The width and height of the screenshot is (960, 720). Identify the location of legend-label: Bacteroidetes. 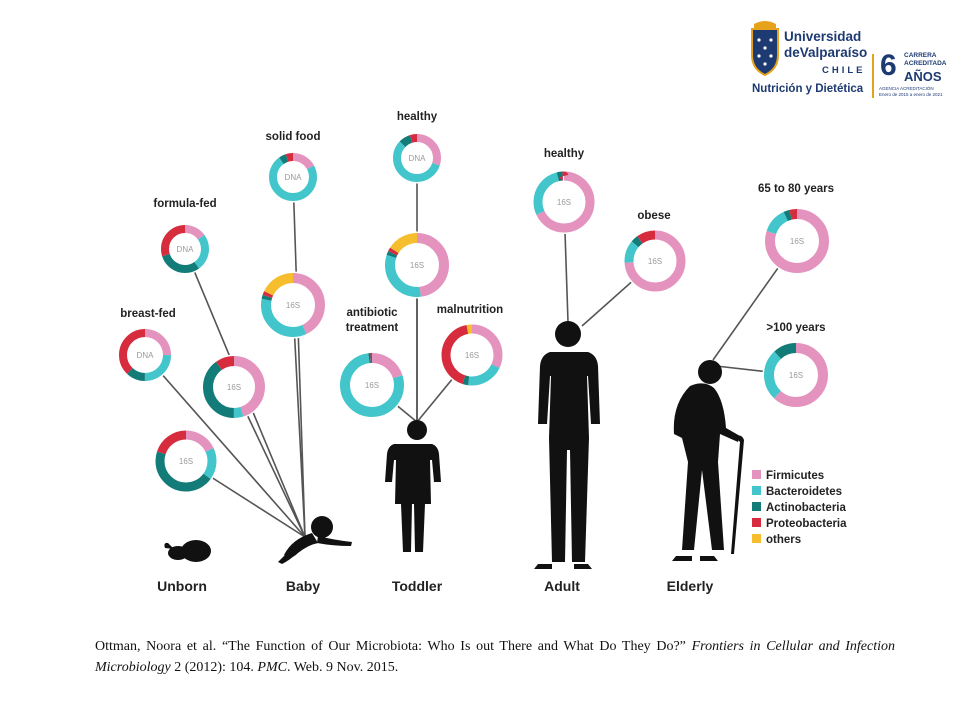
(804, 492).